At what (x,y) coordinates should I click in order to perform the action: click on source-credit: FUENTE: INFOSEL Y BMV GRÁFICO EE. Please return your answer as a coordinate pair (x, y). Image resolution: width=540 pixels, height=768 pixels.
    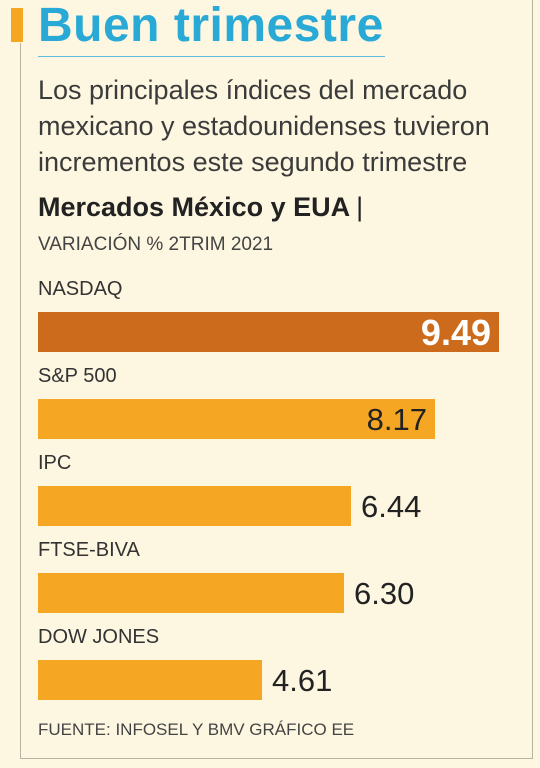
    Looking at the image, I should click on (196, 729).